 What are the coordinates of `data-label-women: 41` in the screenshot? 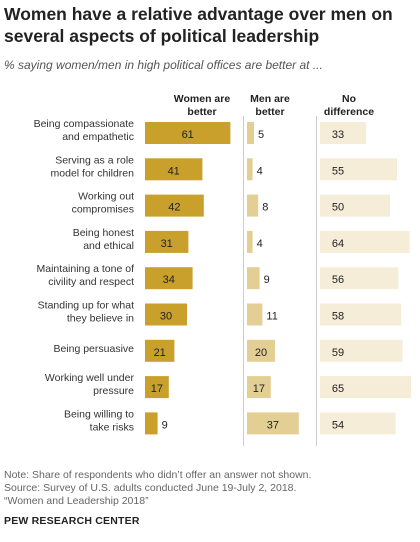 It's located at (174, 171).